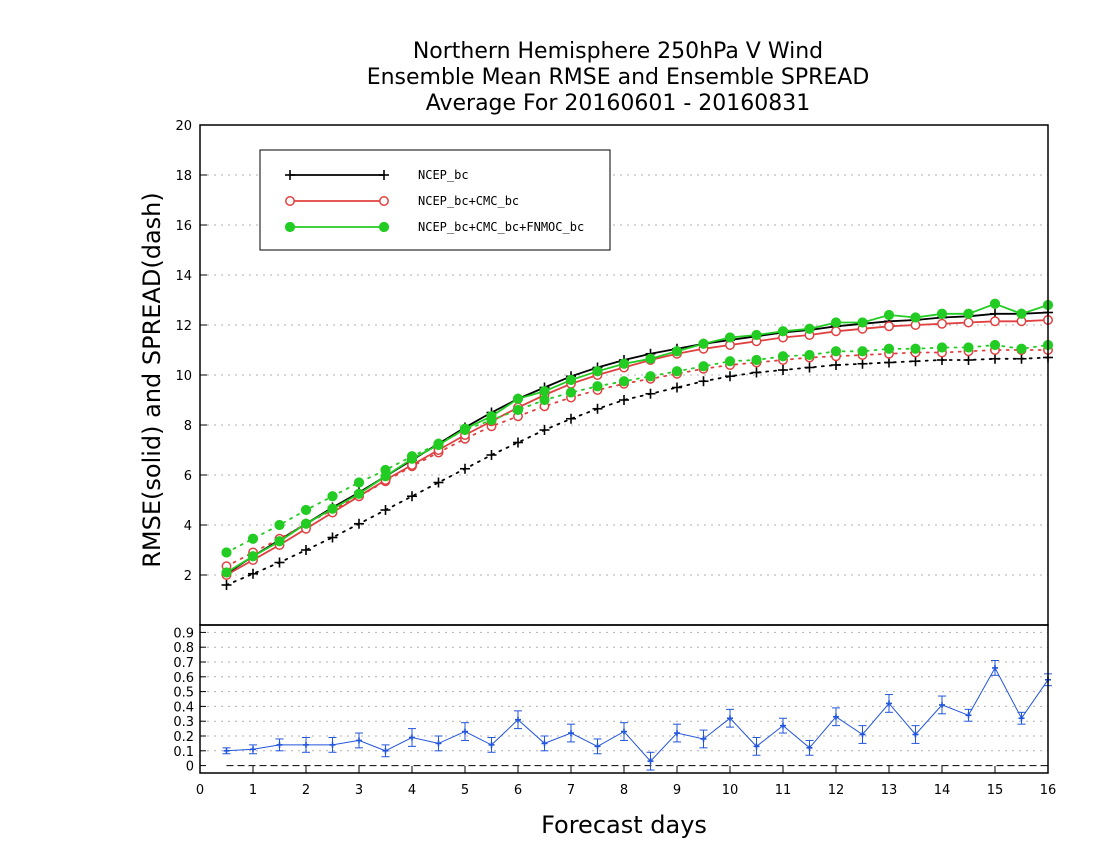 The image size is (1100, 850). Describe the element at coordinates (783, 790) in the screenshot. I see `x-tick-label: 11` at that location.